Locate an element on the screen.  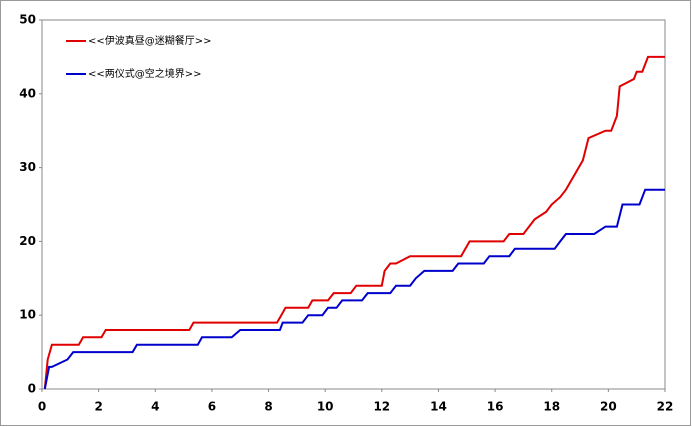
x-tick-label: 4 is located at coordinates (155, 407).